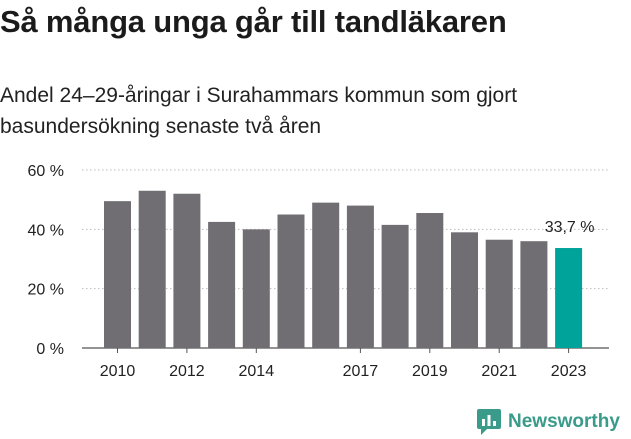 The height and width of the screenshot is (439, 631). I want to click on x-tick-label: 2017, so click(361, 371).